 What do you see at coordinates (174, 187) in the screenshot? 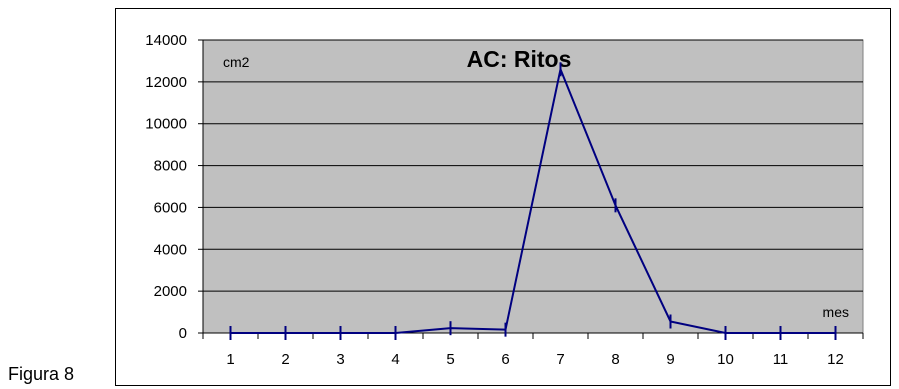
I see `y-axis: 0 2000 4000 6000 8000 10000 12000 14000` at bounding box center [174, 187].